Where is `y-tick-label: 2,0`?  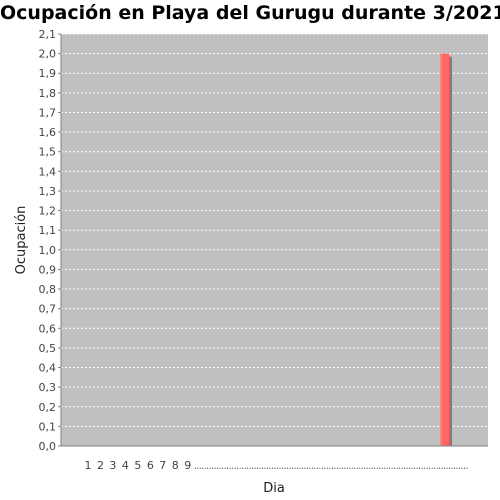
y-tick-label: 2,0 is located at coordinates (48, 54).